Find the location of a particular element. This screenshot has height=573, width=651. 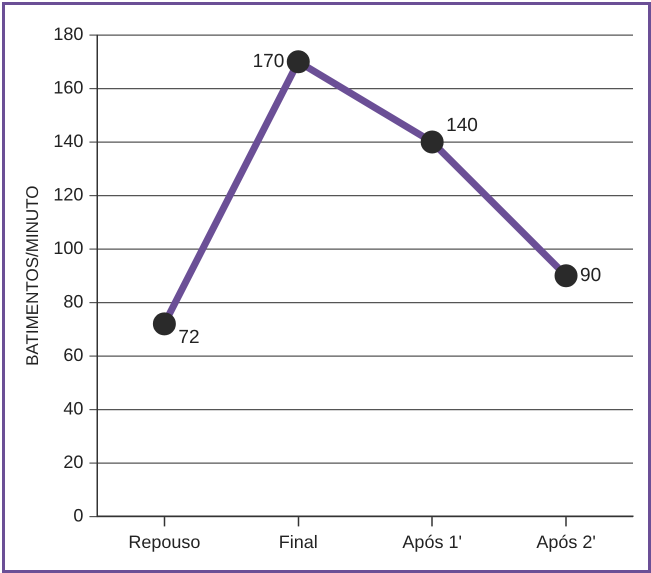

y-tick-label: 0 is located at coordinates (78, 515).